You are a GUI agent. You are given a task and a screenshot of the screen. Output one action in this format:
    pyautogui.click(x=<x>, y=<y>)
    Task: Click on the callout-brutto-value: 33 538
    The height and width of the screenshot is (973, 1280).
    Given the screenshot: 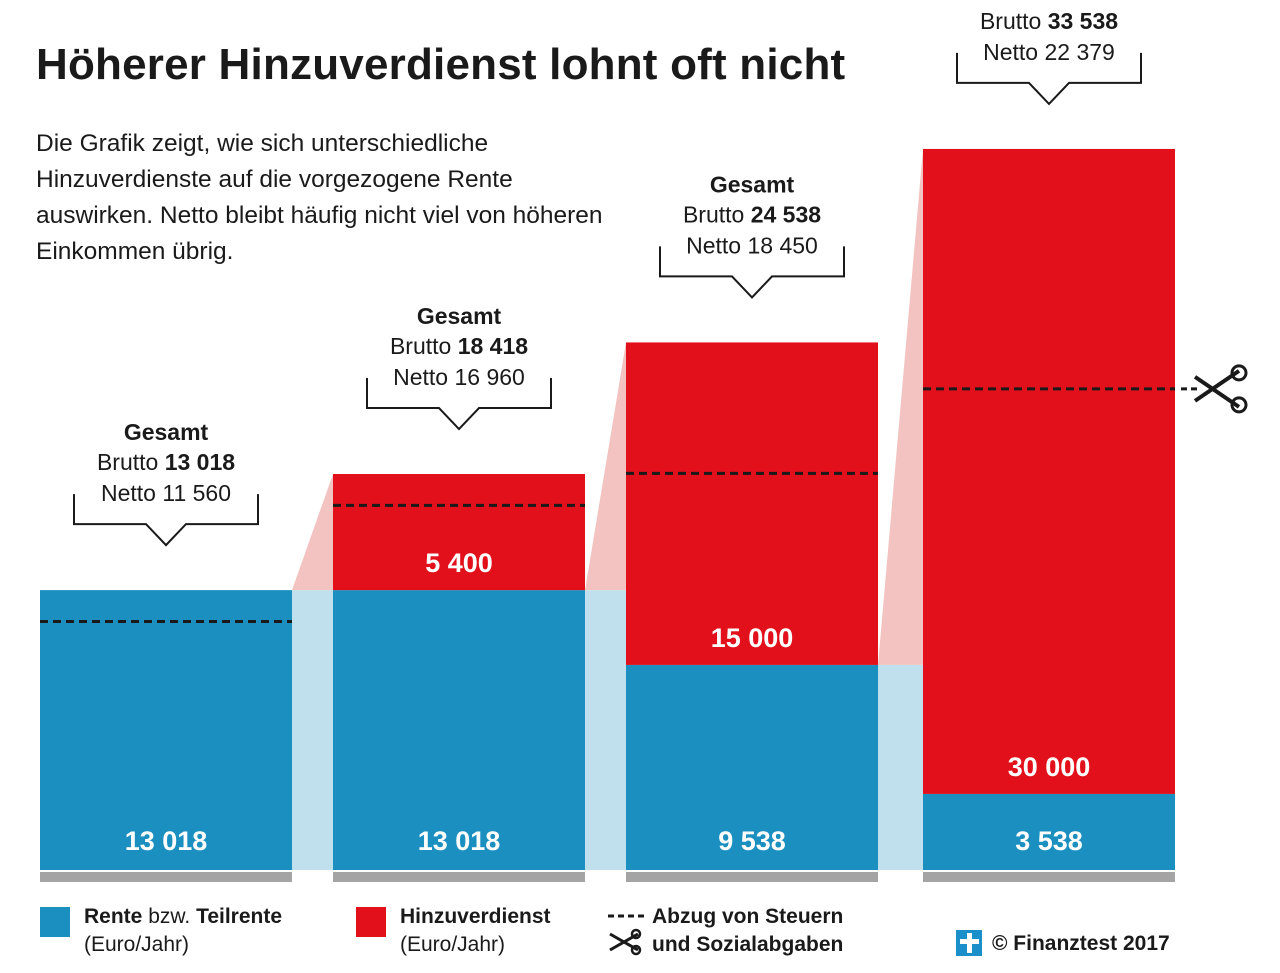 What is the action you would take?
    pyautogui.click(x=1083, y=21)
    